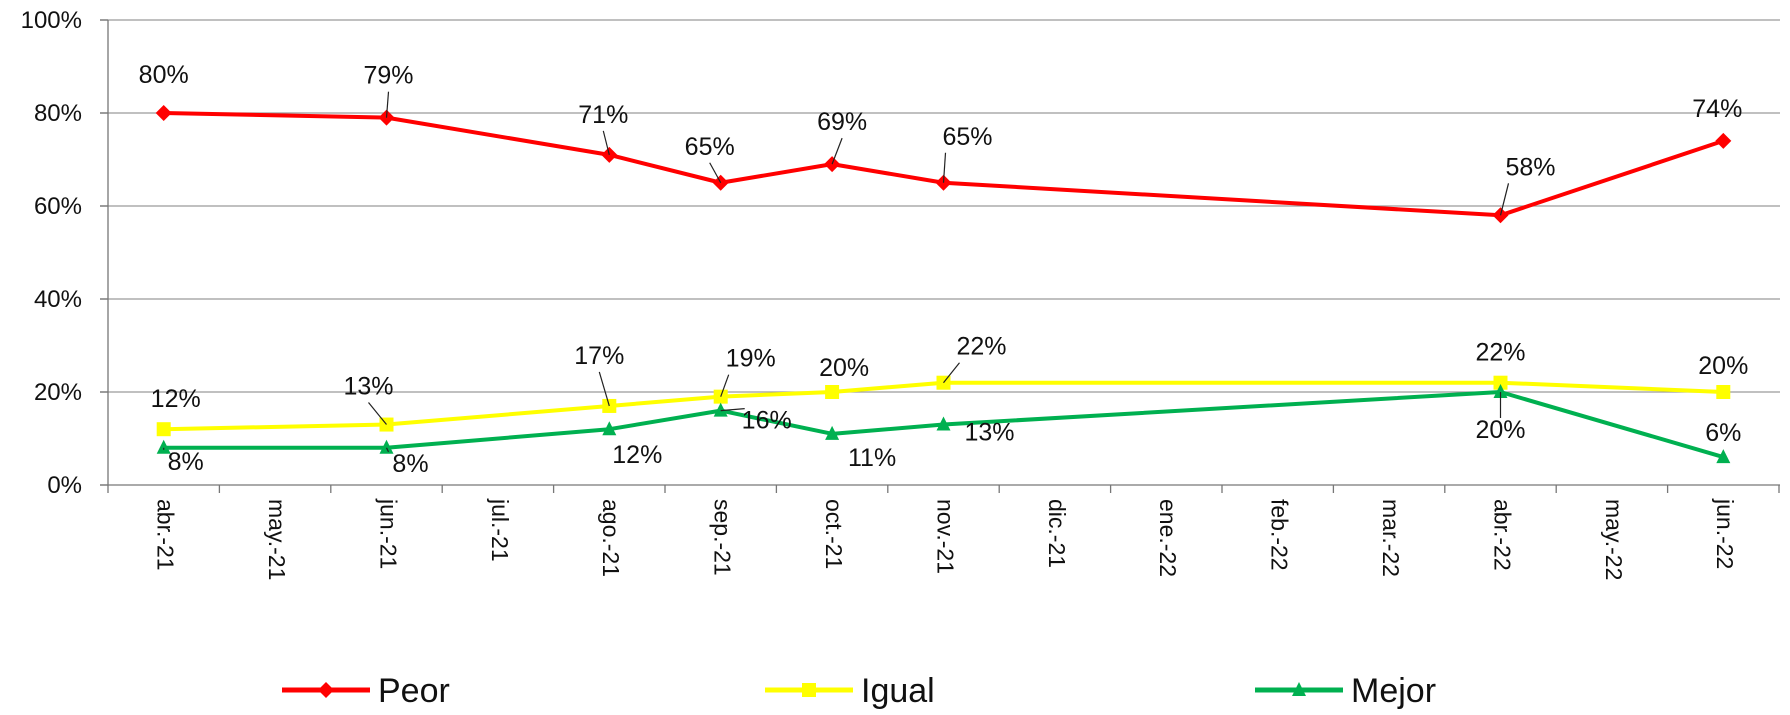 The width and height of the screenshot is (1790, 715). Describe the element at coordinates (500, 530) in the screenshot. I see `x-tick-label: jul.-21` at that location.